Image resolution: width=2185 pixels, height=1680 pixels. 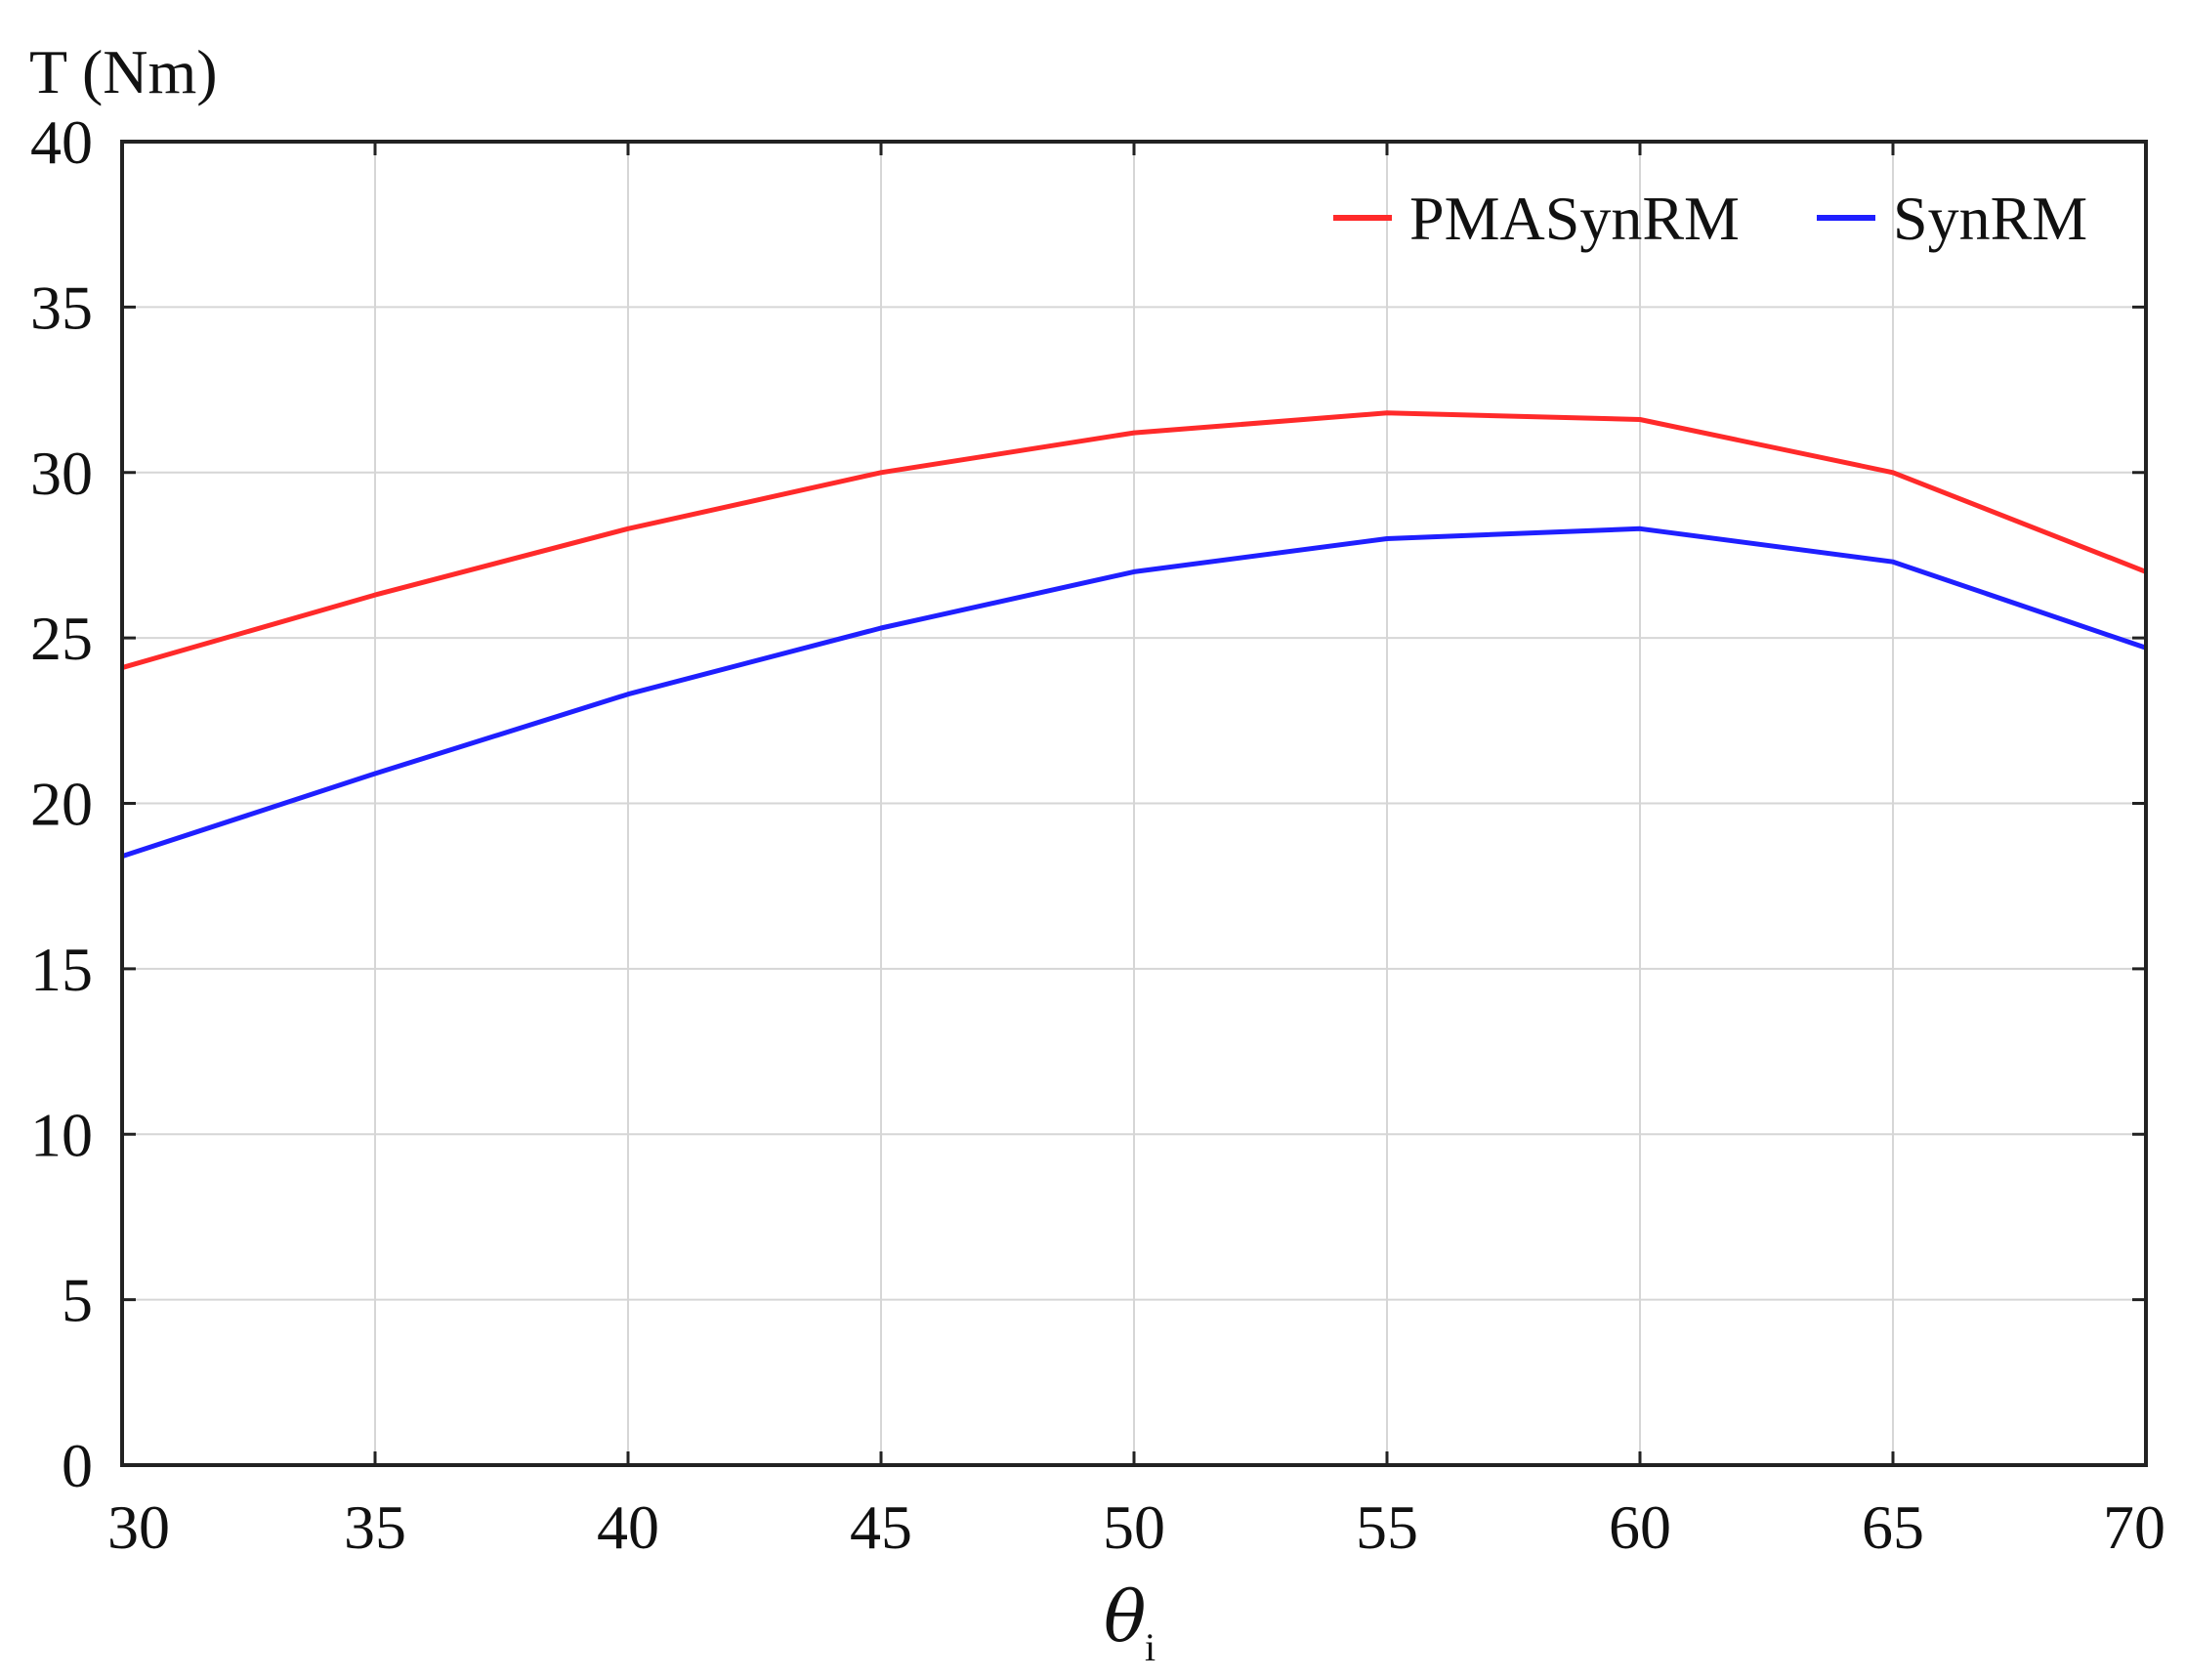 What do you see at coordinates (1990, 218) in the screenshot?
I see `legend-label-synrm: SynRM` at bounding box center [1990, 218].